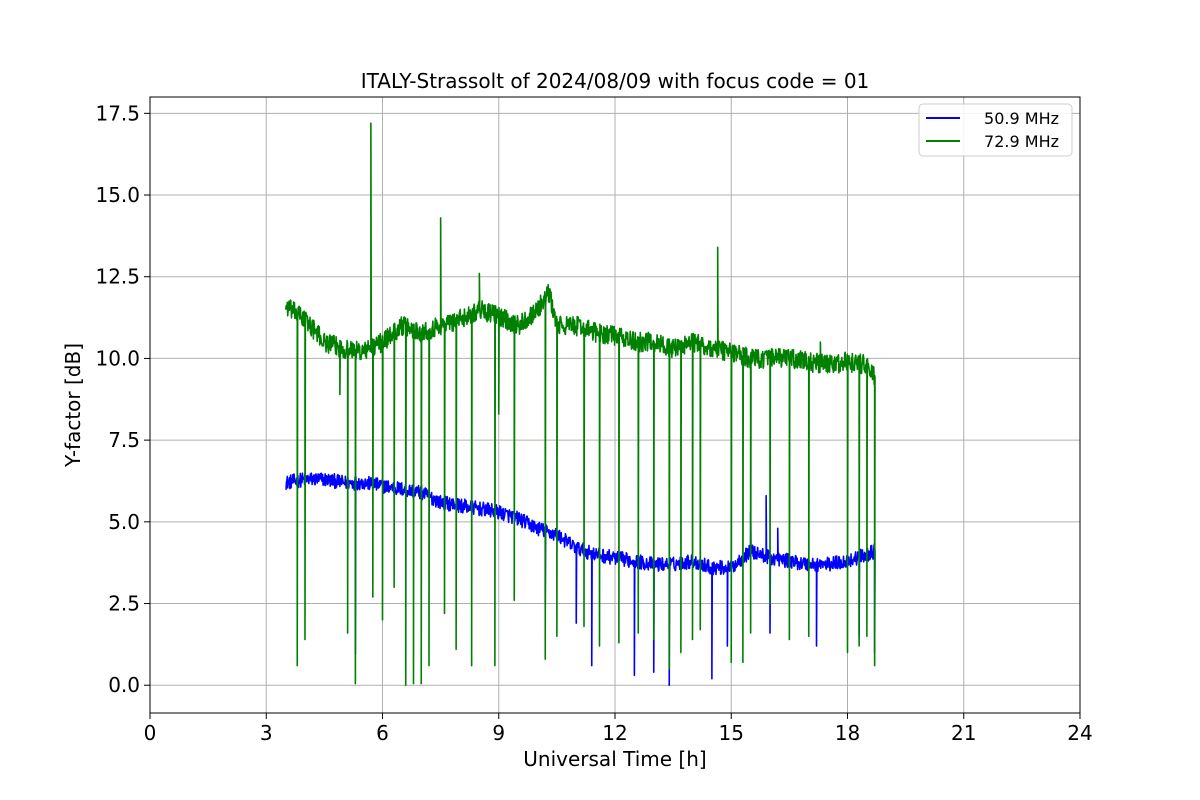 The image size is (1200, 800). I want to click on legend: 50.9 MHz 72.9 MHz, so click(995, 130).